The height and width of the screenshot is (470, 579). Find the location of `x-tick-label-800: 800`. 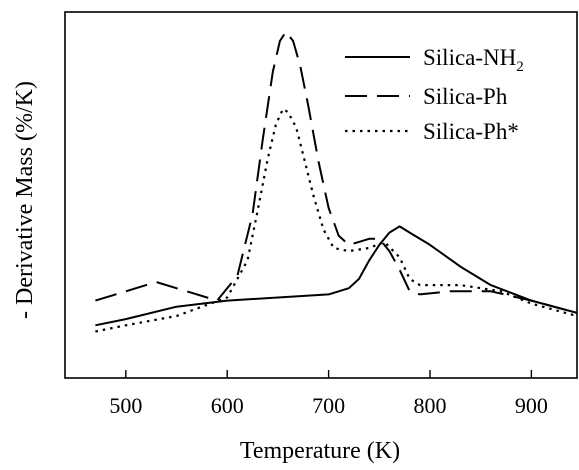

x-tick-label-800: 800 is located at coordinates (429, 405).